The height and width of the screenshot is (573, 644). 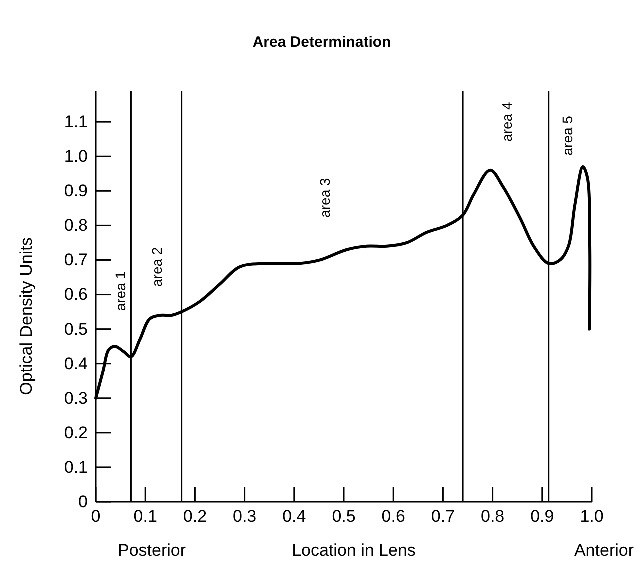 What do you see at coordinates (76, 432) in the screenshot?
I see `y-tick-label: 0.2` at bounding box center [76, 432].